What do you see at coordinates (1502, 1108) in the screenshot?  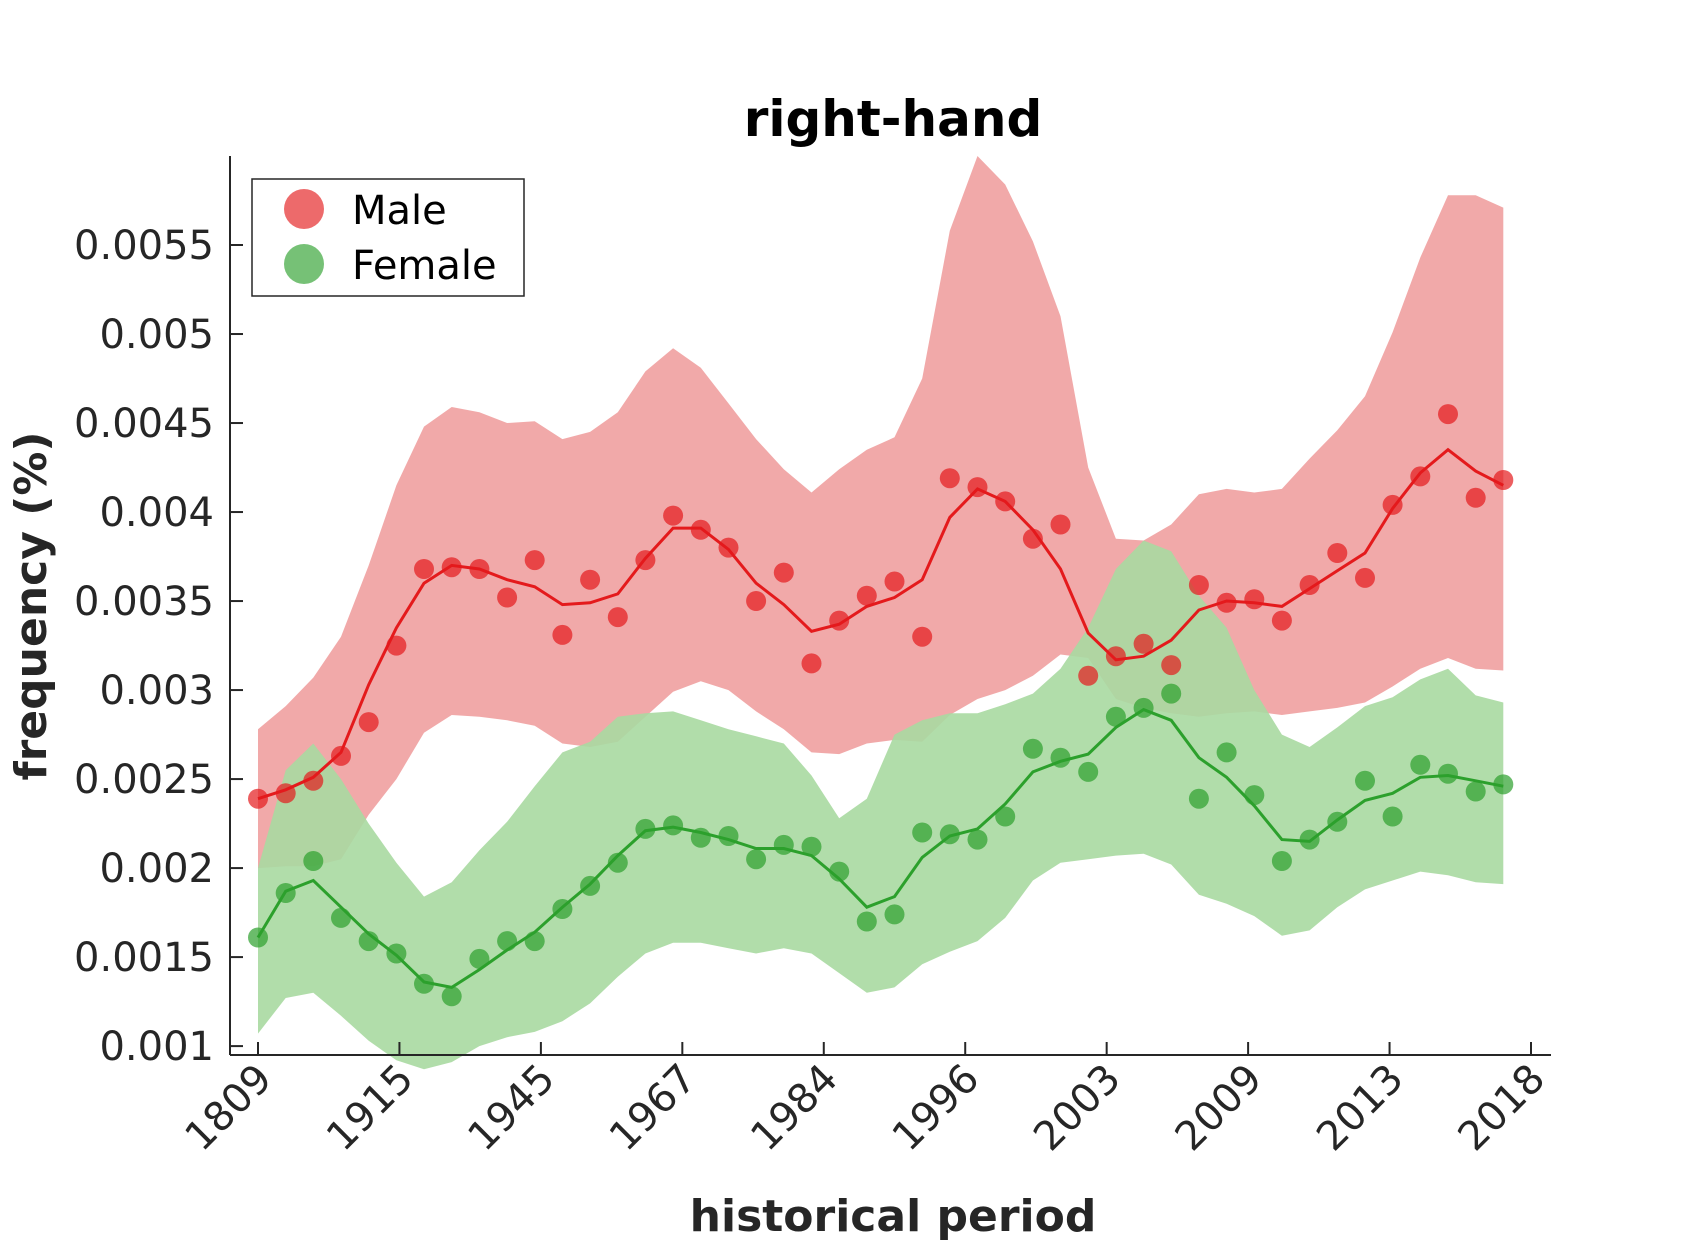 I see `x-tick-label: 2018` at bounding box center [1502, 1108].